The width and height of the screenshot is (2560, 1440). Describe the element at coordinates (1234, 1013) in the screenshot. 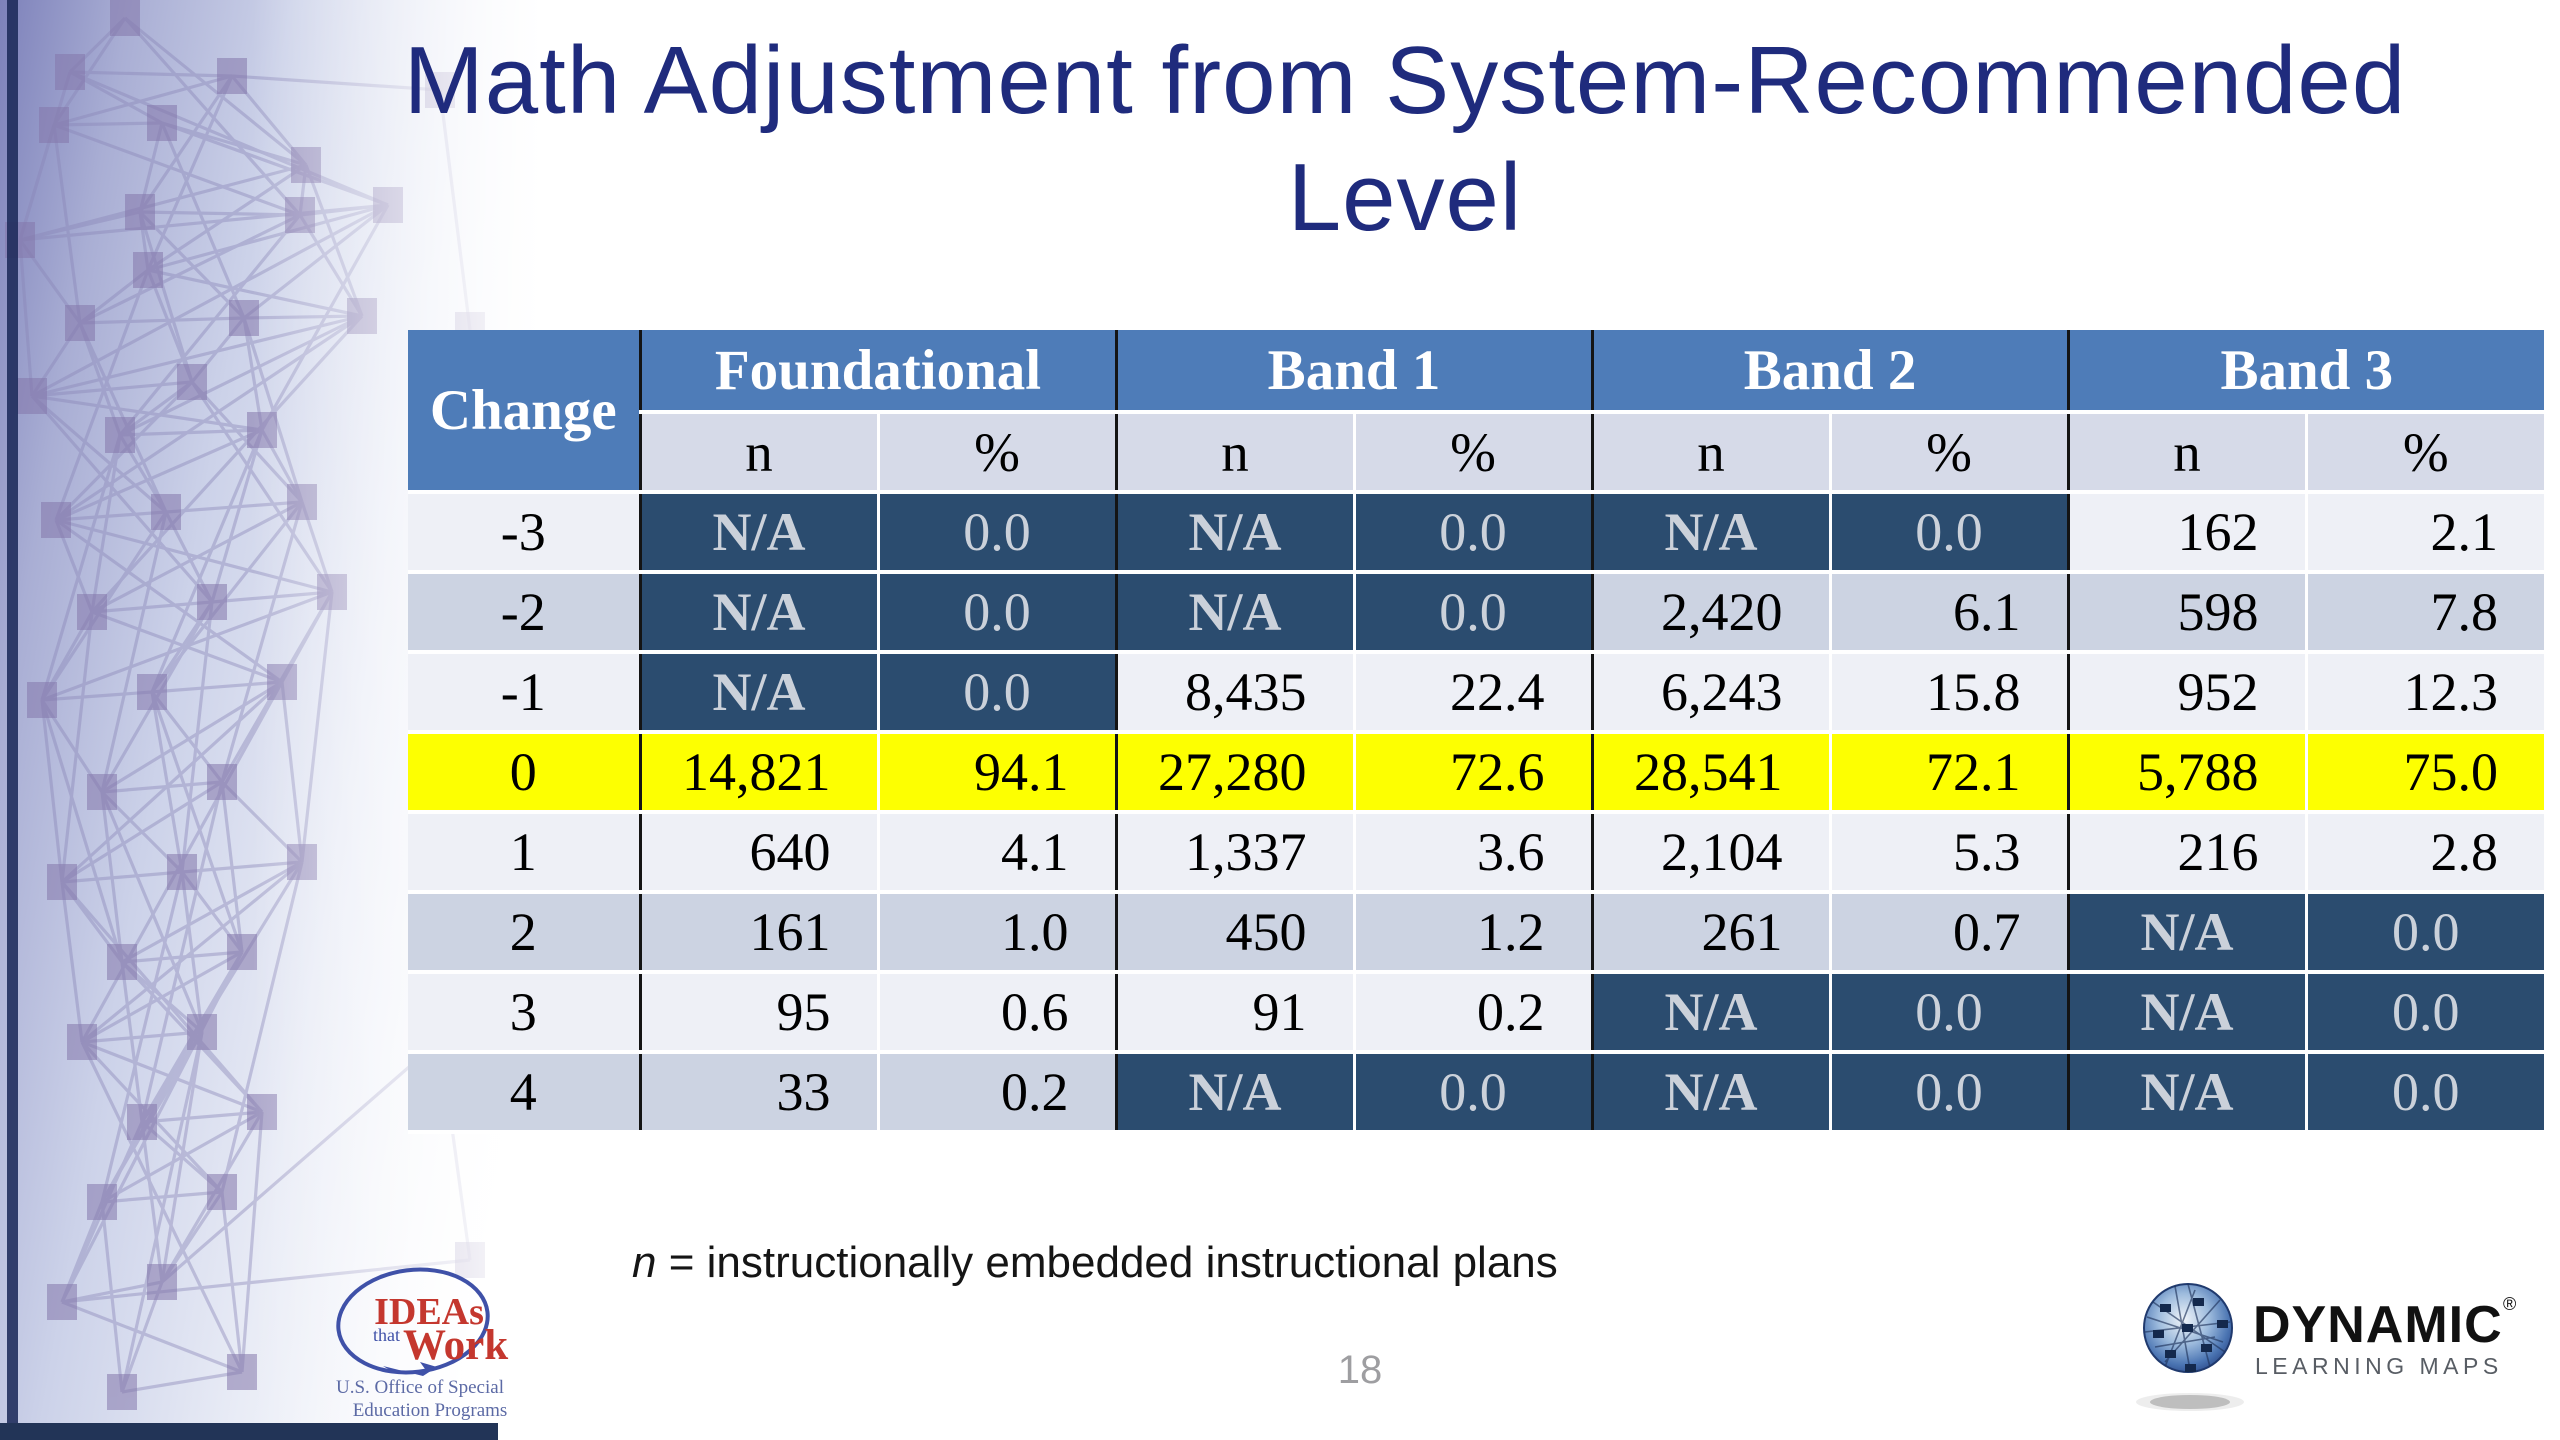

I see `n-cell: 91` at that location.